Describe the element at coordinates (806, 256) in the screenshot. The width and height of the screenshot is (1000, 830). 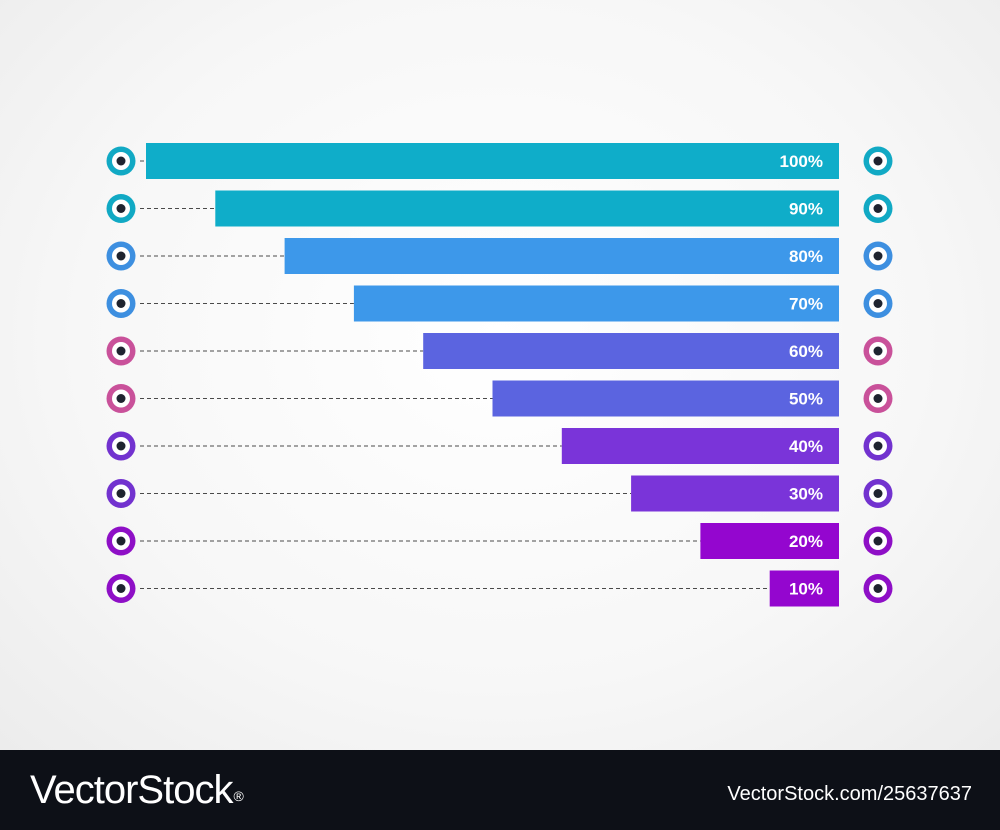
I see `bar-label-3: 80%` at that location.